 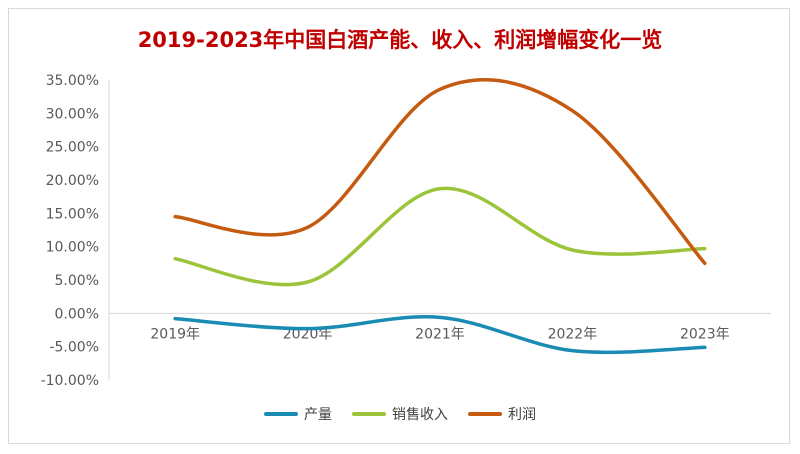 What do you see at coordinates (72, 214) in the screenshot?
I see `y-tick-label: 15.00%` at bounding box center [72, 214].